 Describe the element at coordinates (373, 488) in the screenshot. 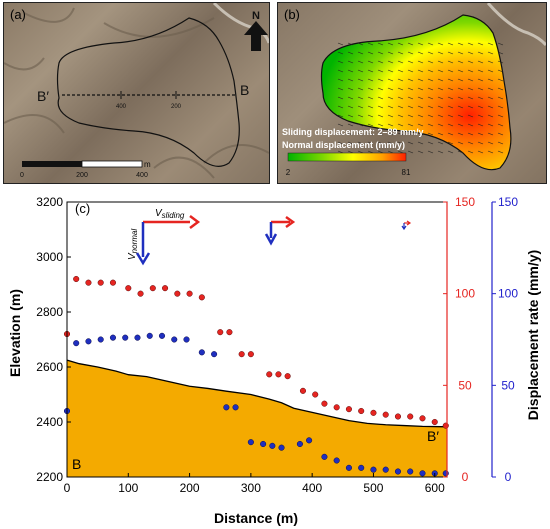

I see `x-tick-label: 500` at that location.